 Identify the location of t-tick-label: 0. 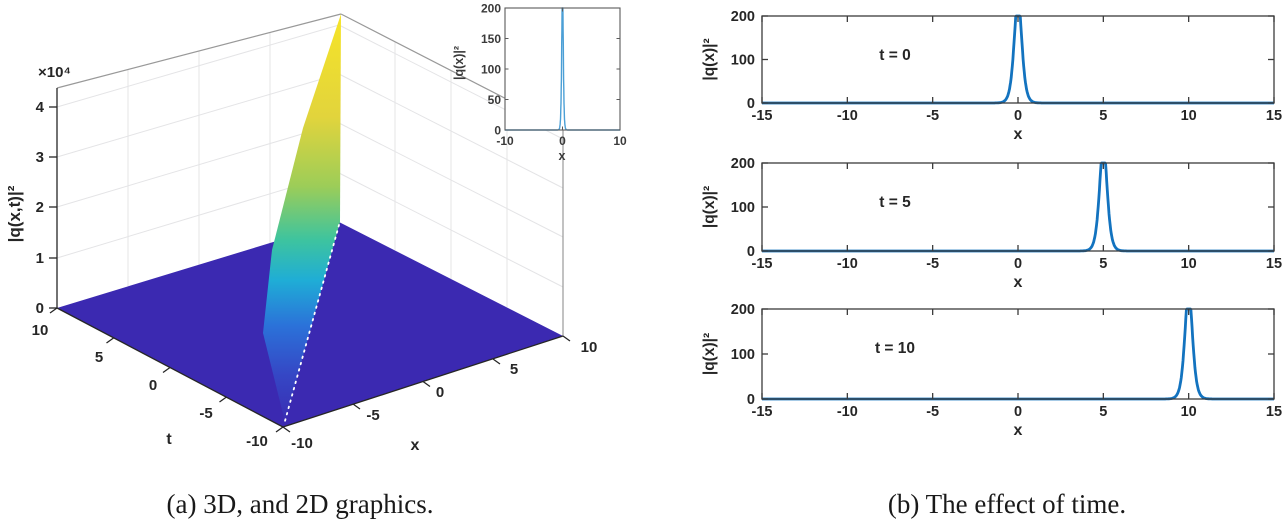
(153, 385).